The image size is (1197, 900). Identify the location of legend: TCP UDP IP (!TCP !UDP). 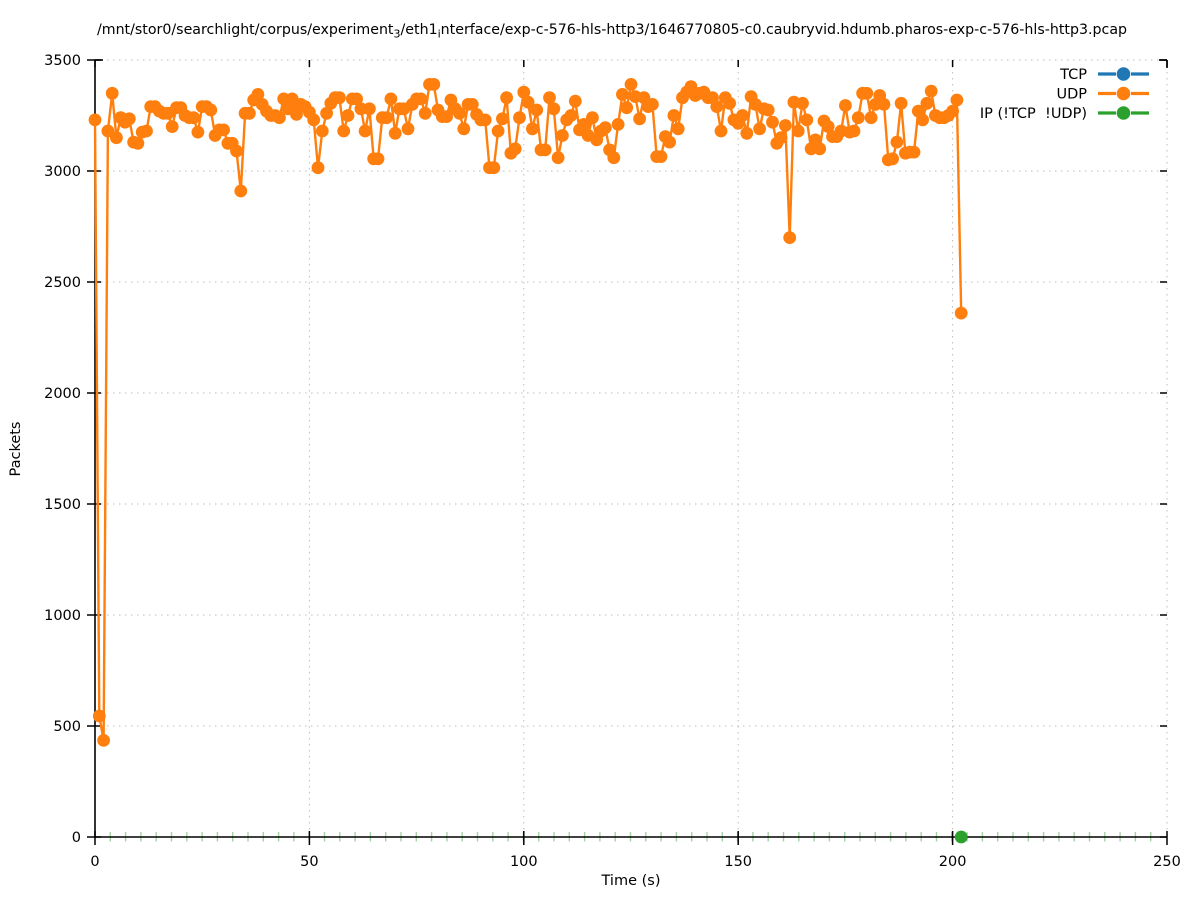
(1064, 94).